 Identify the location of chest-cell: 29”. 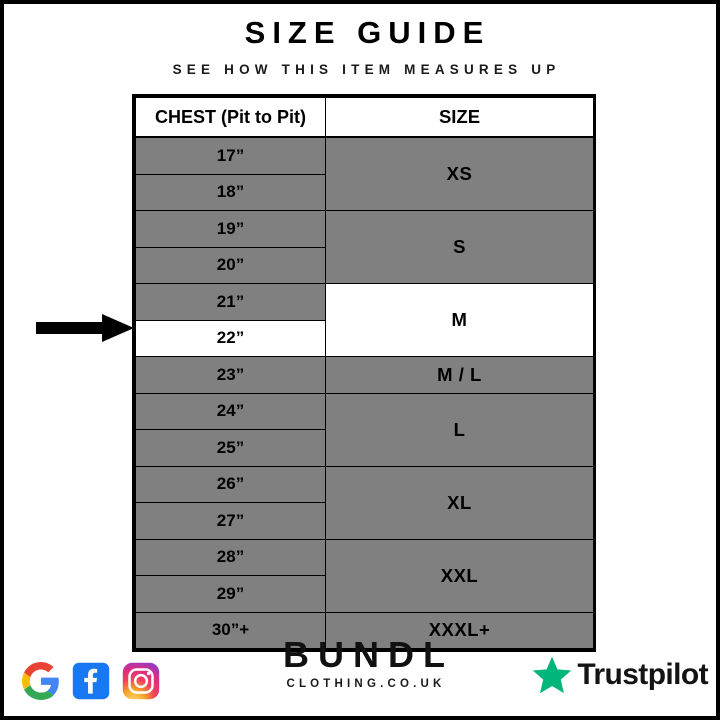
(230, 594).